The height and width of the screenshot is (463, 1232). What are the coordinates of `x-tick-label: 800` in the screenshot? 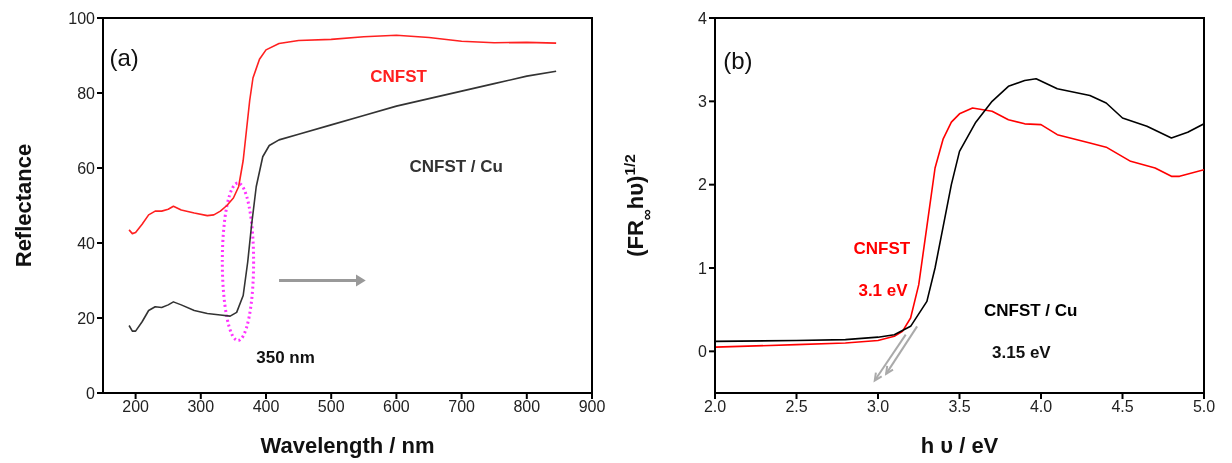 It's located at (527, 407).